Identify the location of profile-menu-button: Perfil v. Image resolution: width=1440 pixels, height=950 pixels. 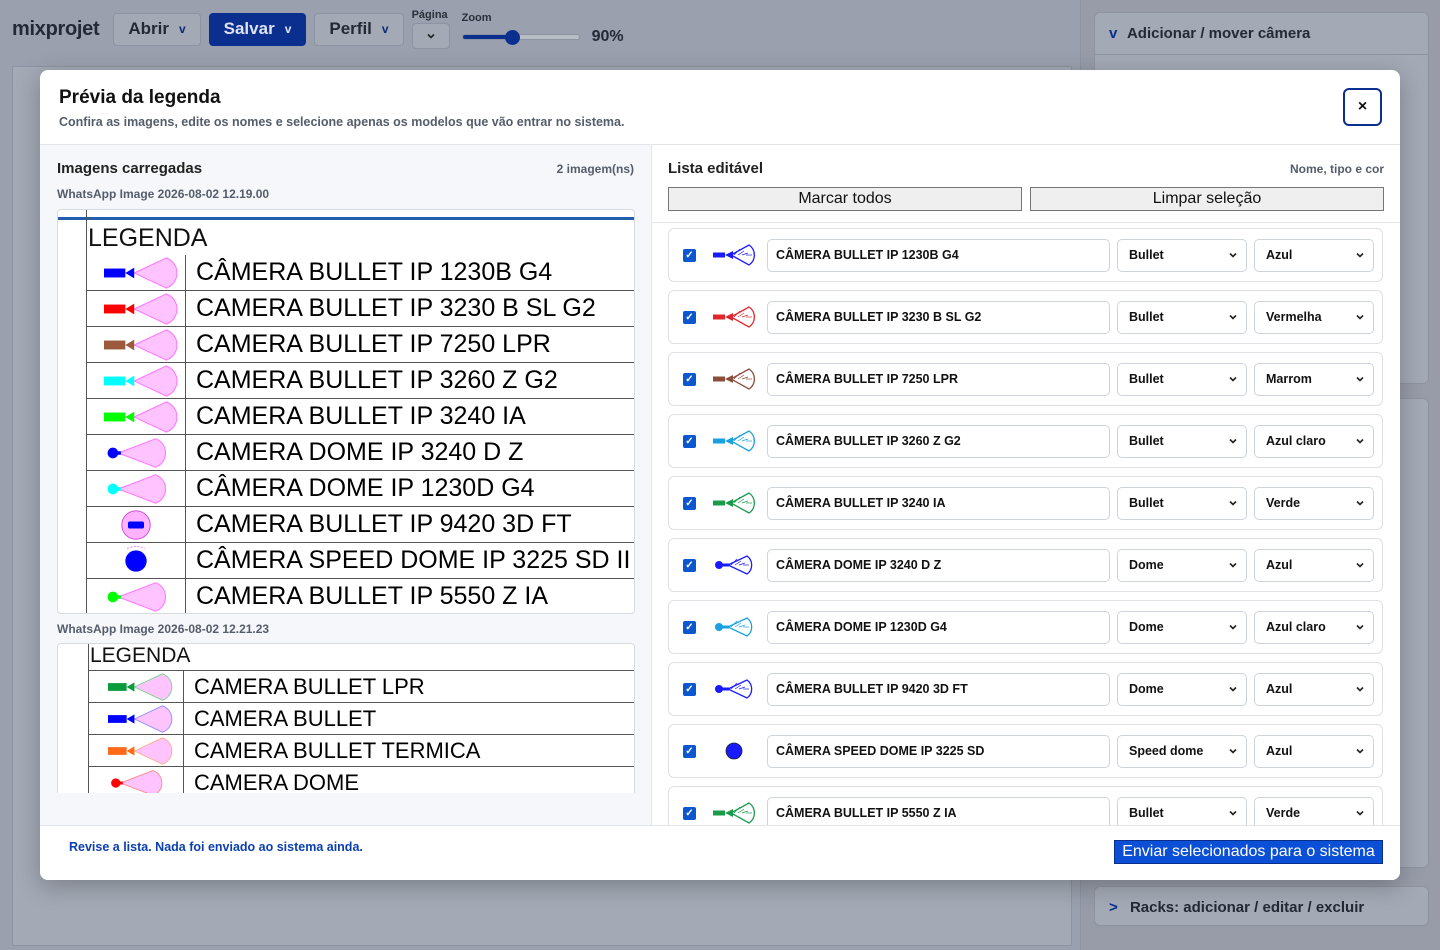
(359, 29).